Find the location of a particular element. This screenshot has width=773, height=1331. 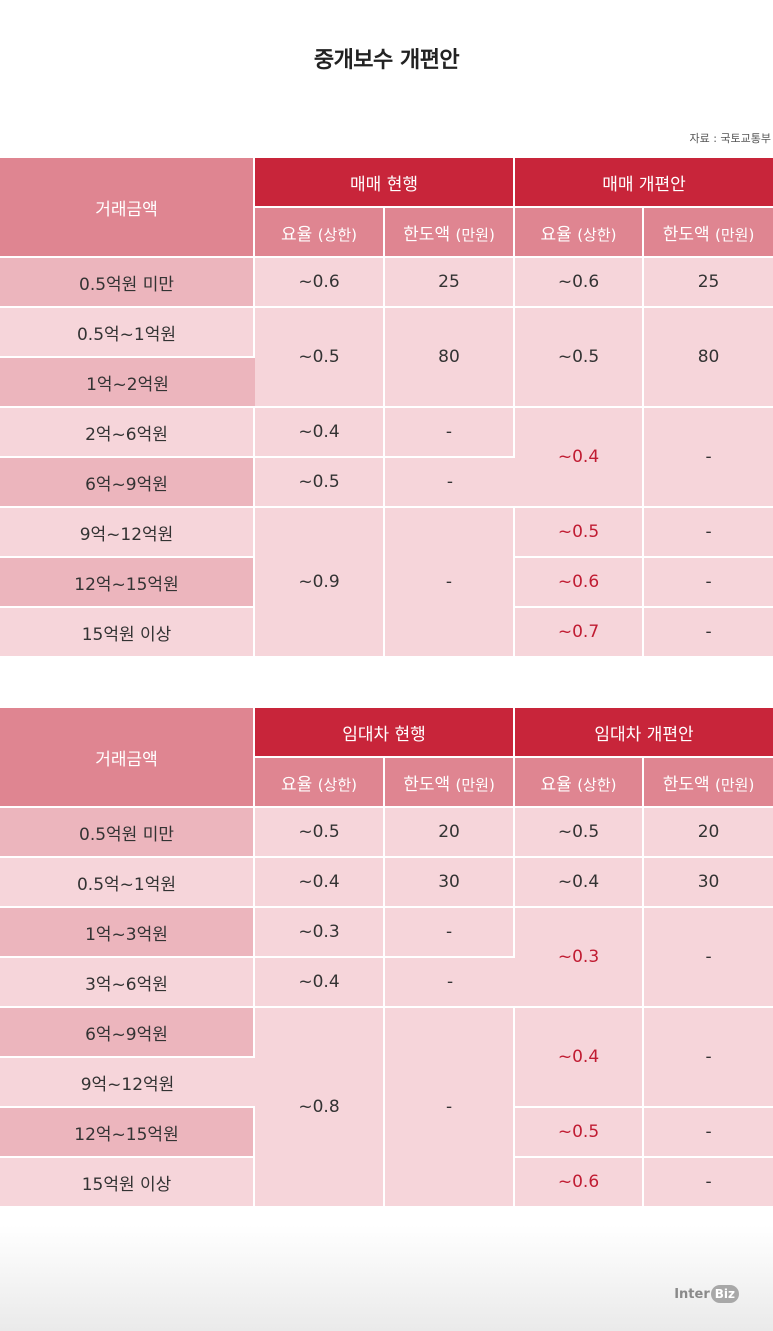

footer-band is located at coordinates (386, 1278).